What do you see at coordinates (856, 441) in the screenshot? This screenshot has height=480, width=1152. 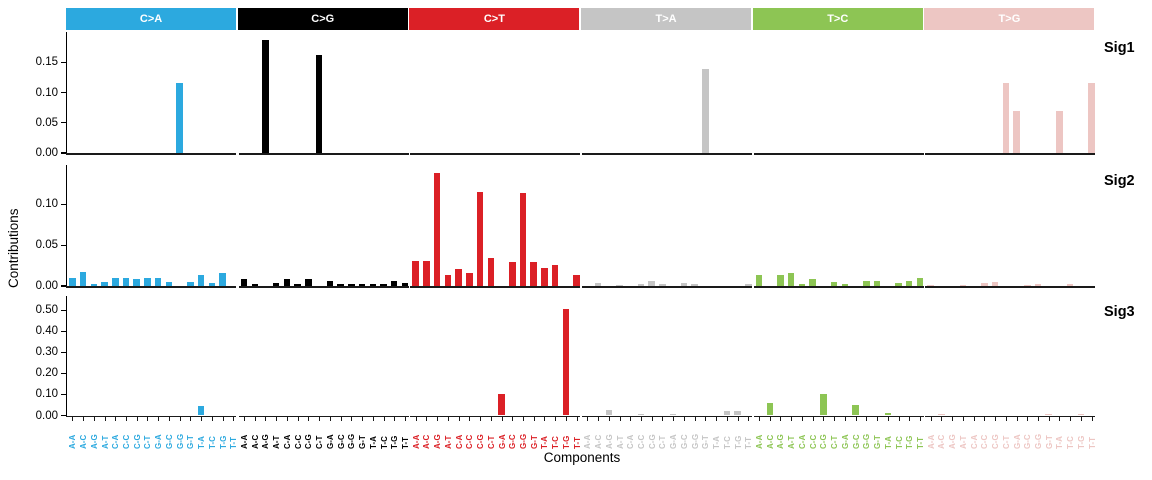 I see `x-label-T>C-G-C: G-C` at bounding box center [856, 441].